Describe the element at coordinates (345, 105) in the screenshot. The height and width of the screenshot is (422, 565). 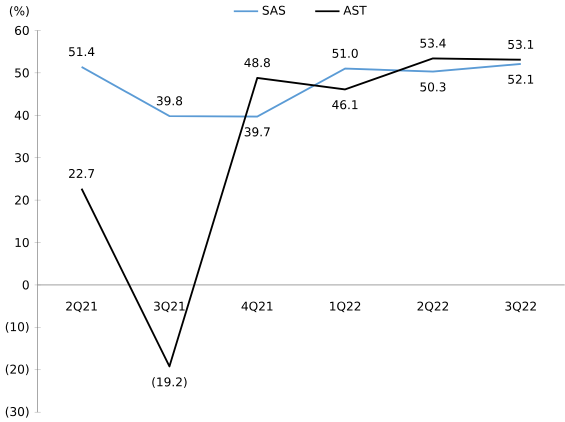
I see `data-label: 46.1` at that location.